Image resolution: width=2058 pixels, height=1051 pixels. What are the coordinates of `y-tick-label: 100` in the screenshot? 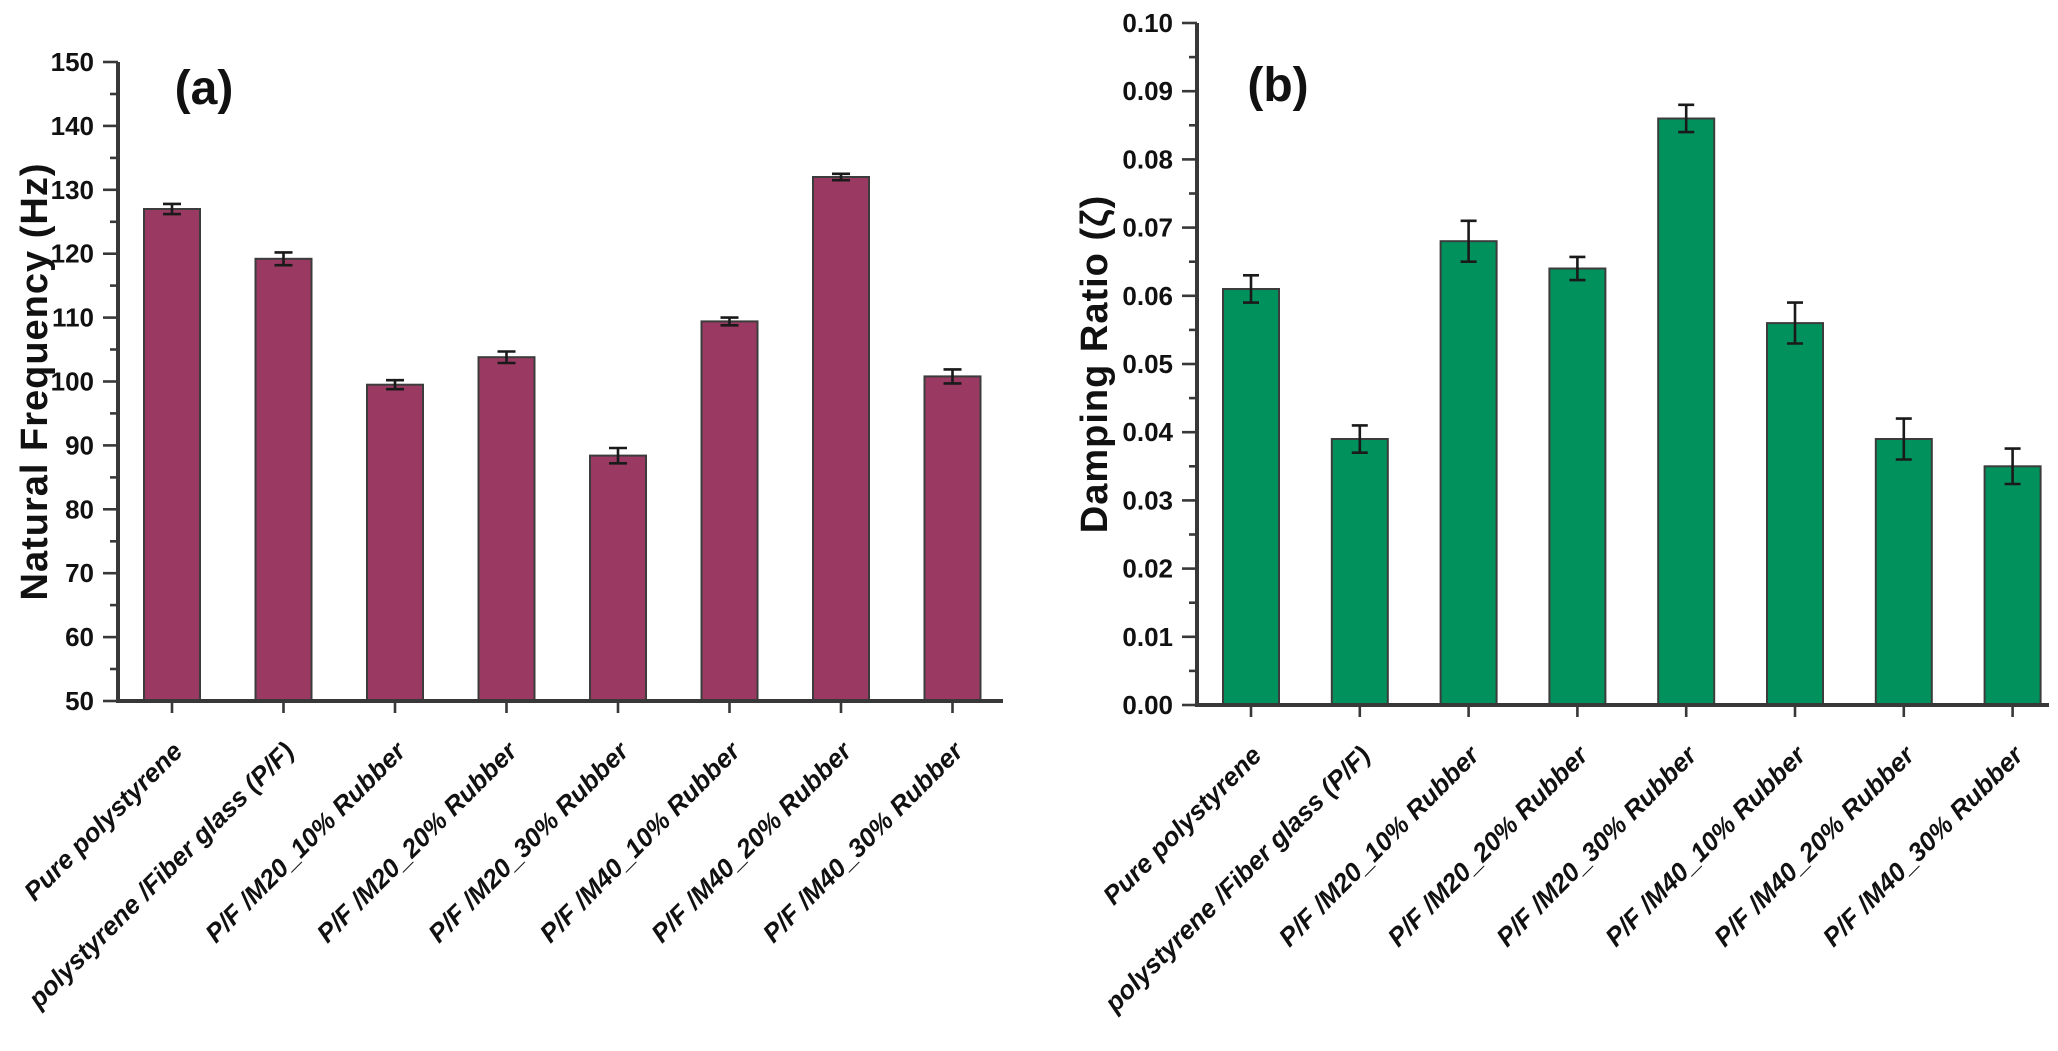 It's located at (72, 382).